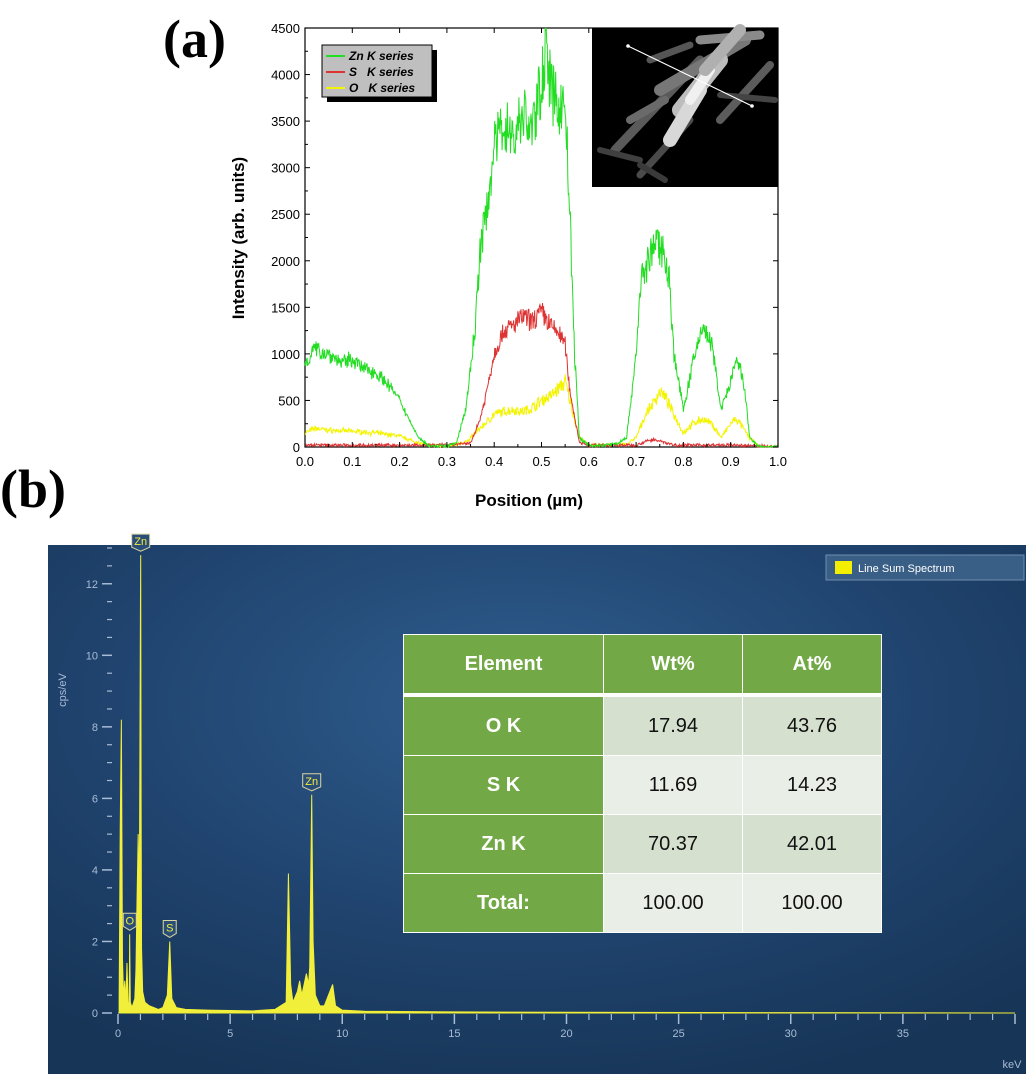 Image resolution: width=1026 pixels, height=1074 pixels. Describe the element at coordinates (636, 461) in the screenshot. I see `x-tick-label: 0.7` at that location.